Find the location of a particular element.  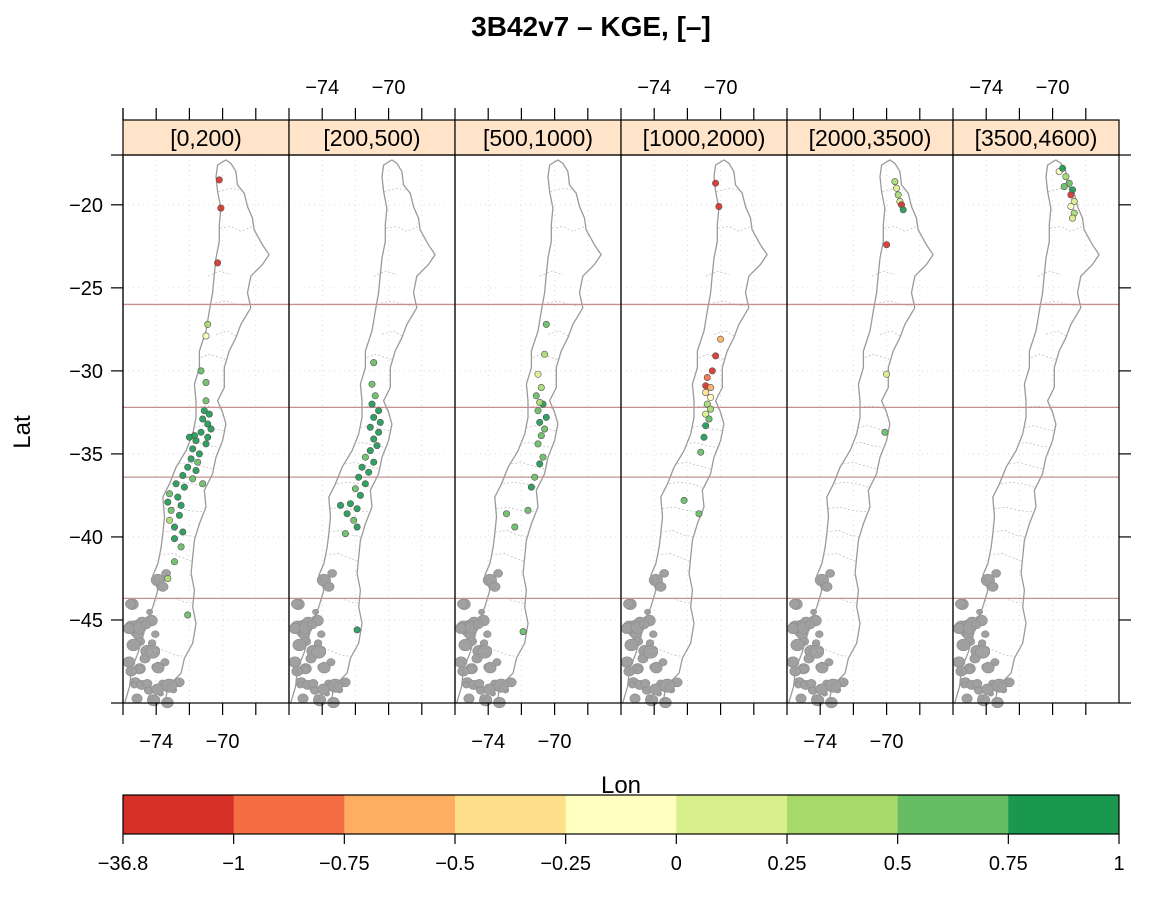

color-key: −36.8 −1 −0.75 −0.5 −0.25 0 0.25 0.5 0.75 1 is located at coordinates (611, 834).